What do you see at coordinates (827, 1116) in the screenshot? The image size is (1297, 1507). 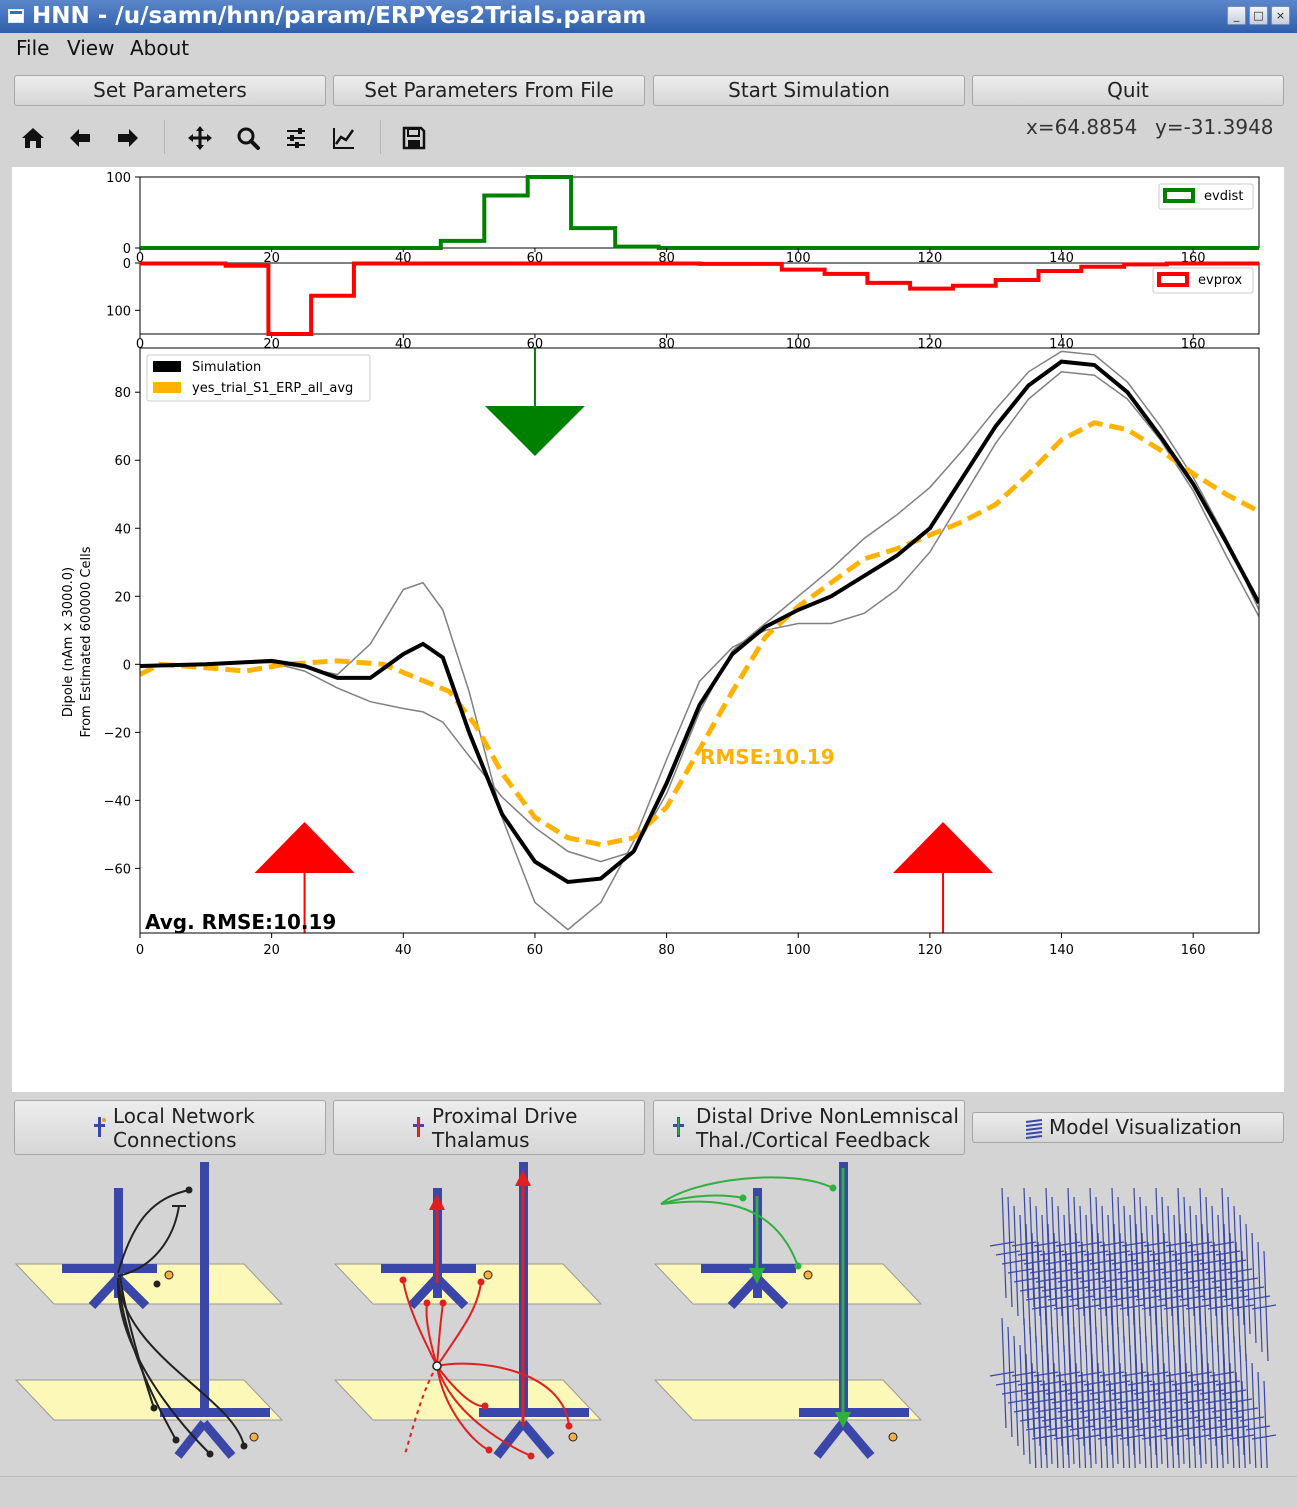 I see `distal-drive-line1: Distal Drive NonLemniscal` at bounding box center [827, 1116].